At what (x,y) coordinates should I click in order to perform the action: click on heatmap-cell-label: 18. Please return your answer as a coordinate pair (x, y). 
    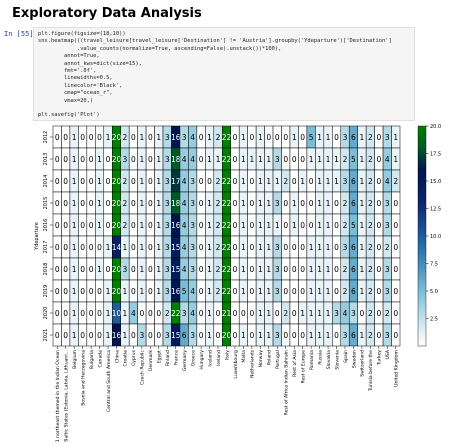
    Looking at the image, I should click on (176, 159).